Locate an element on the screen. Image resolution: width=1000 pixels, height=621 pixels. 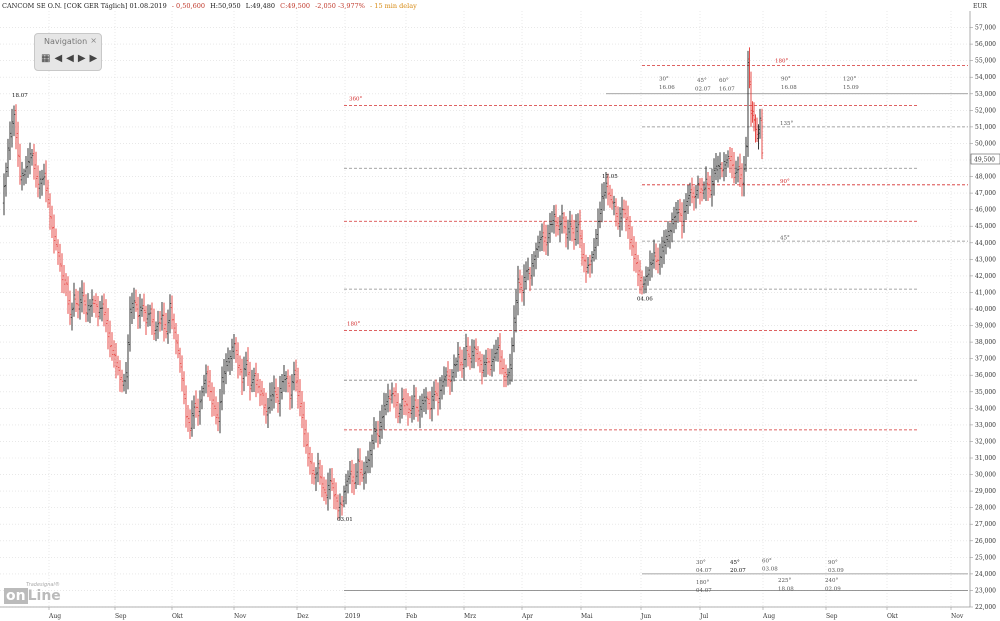
annotation-label: 04.07 is located at coordinates (704, 591).